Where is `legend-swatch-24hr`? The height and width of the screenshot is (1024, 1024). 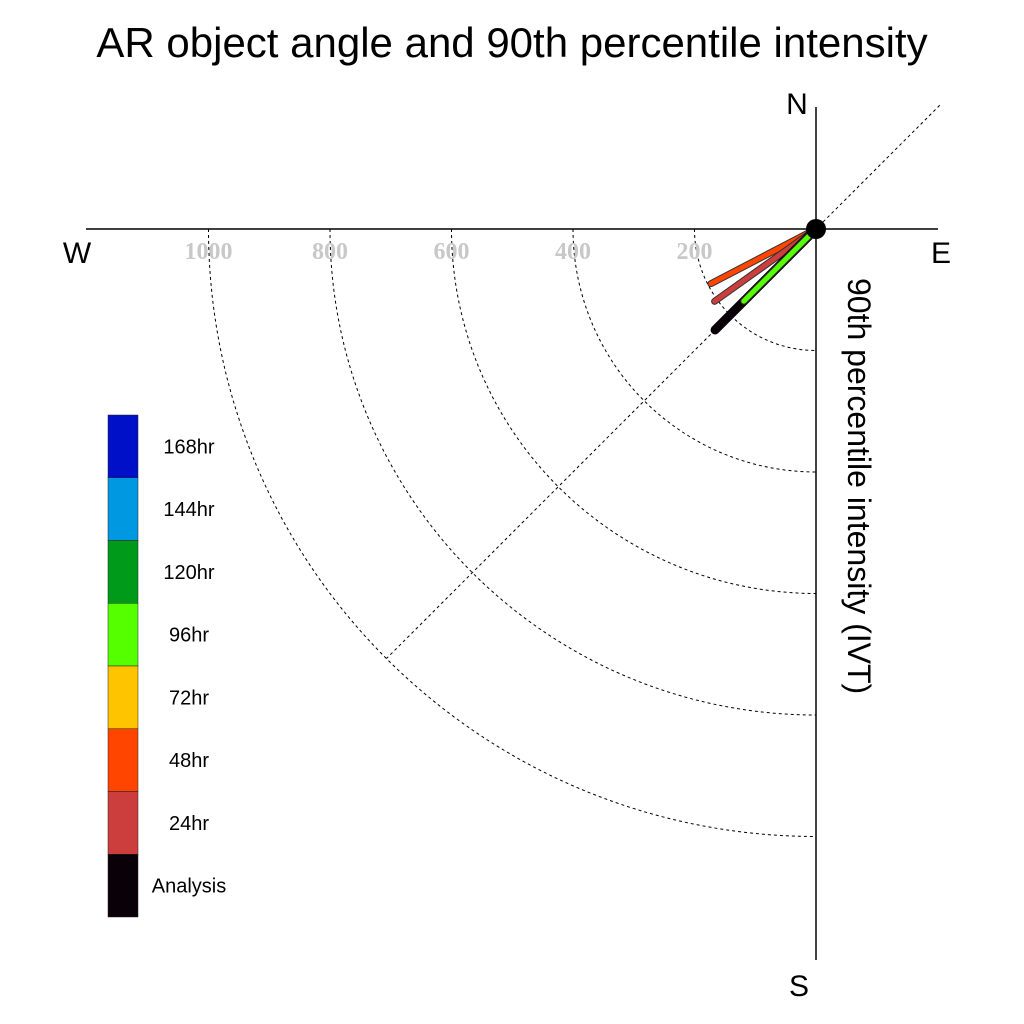 legend-swatch-24hr is located at coordinates (123, 823).